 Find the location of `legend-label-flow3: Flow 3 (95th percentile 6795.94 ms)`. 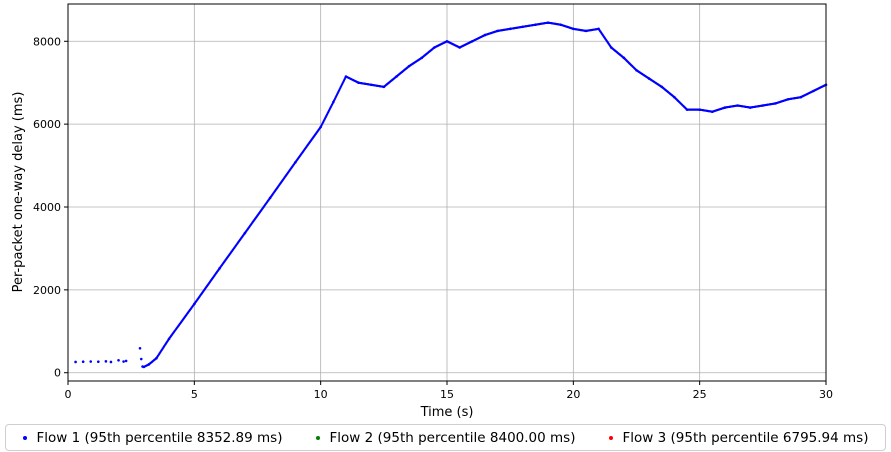

legend-label-flow3: Flow 3 (95th percentile 6795.94 ms) is located at coordinates (745, 437).